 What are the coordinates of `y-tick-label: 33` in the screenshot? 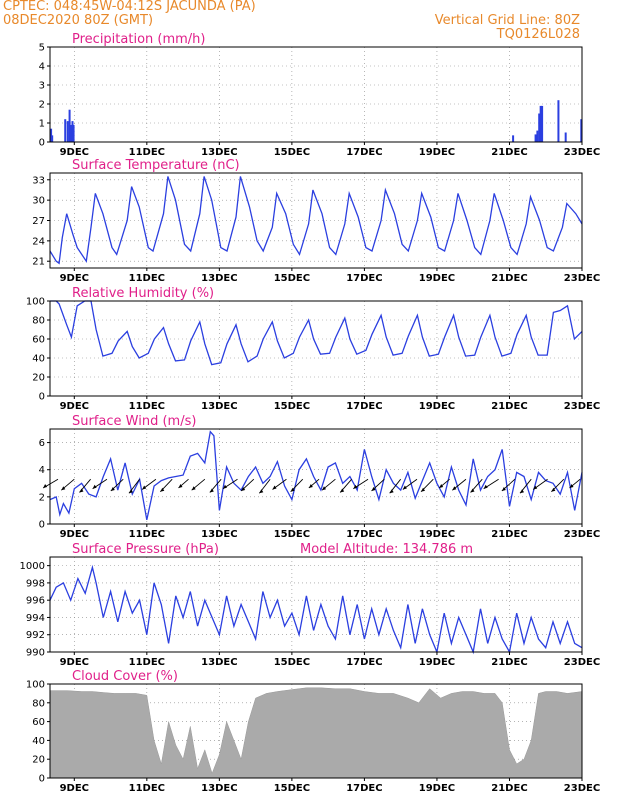 It's located at (38, 180).